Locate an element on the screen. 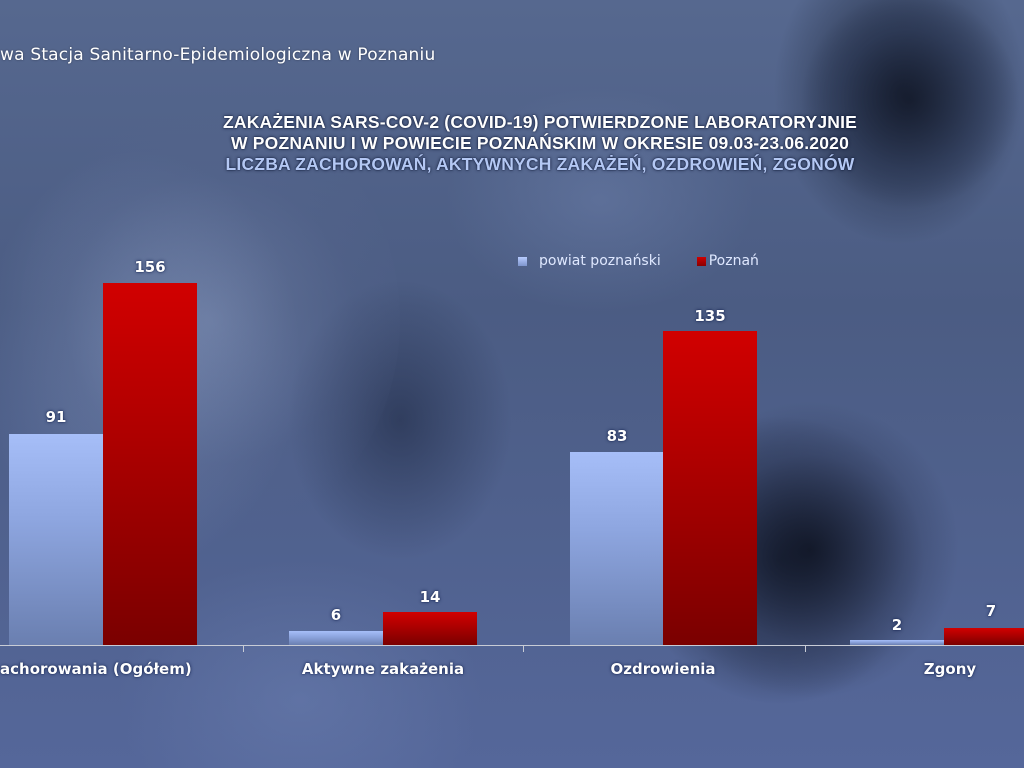  x-axis-category-label: Ozdrowienia is located at coordinates (663, 669).